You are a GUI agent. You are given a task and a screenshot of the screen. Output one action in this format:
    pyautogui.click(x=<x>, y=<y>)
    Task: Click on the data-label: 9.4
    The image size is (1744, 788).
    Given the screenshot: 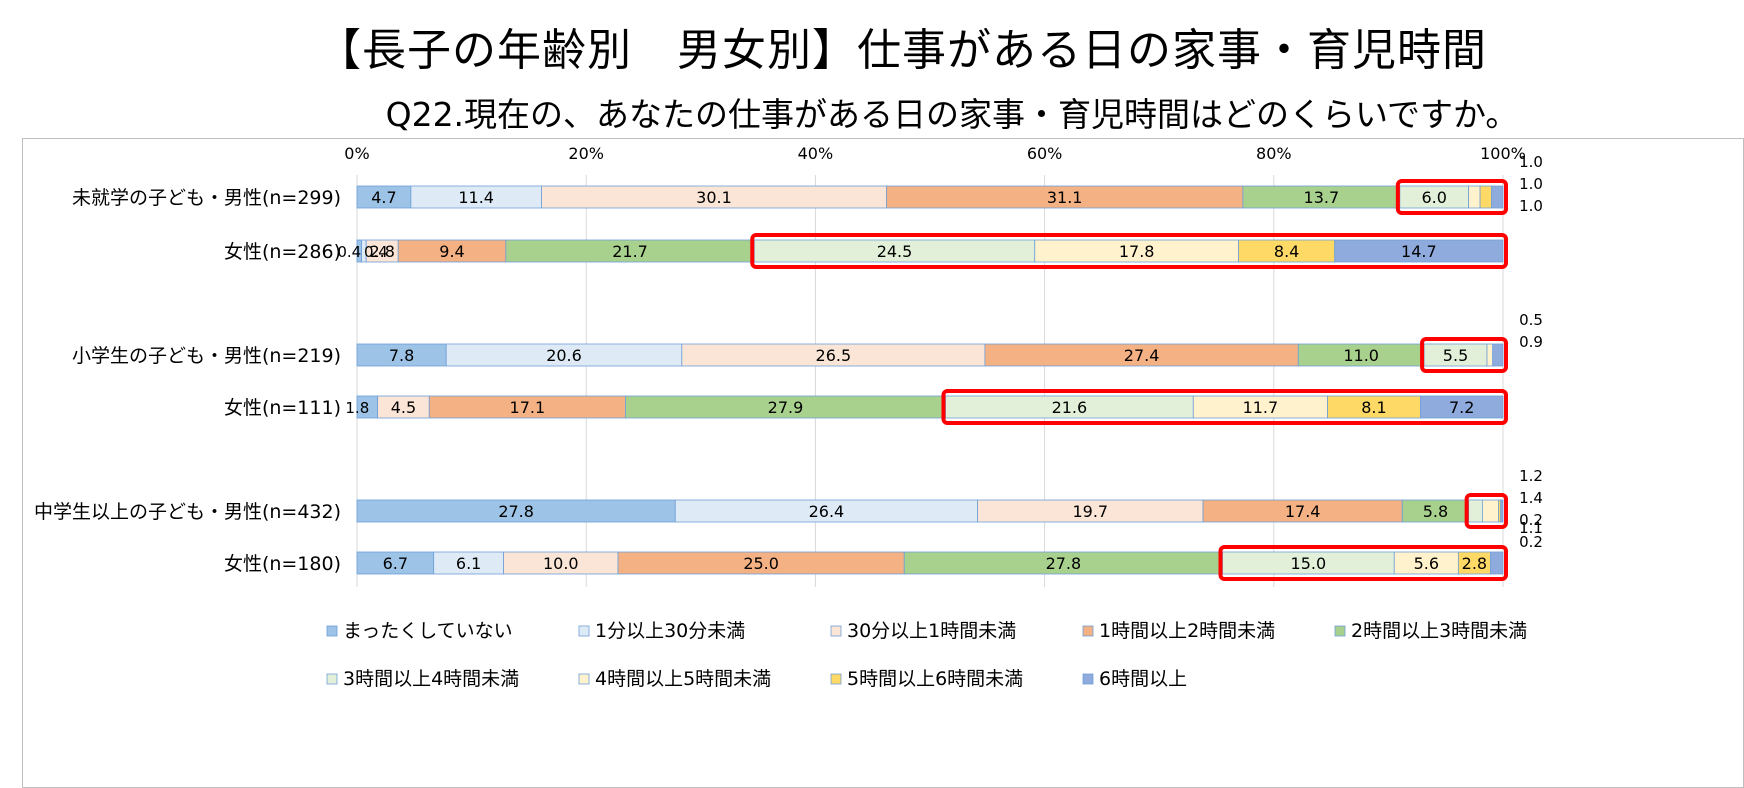 What is the action you would take?
    pyautogui.click(x=451, y=251)
    